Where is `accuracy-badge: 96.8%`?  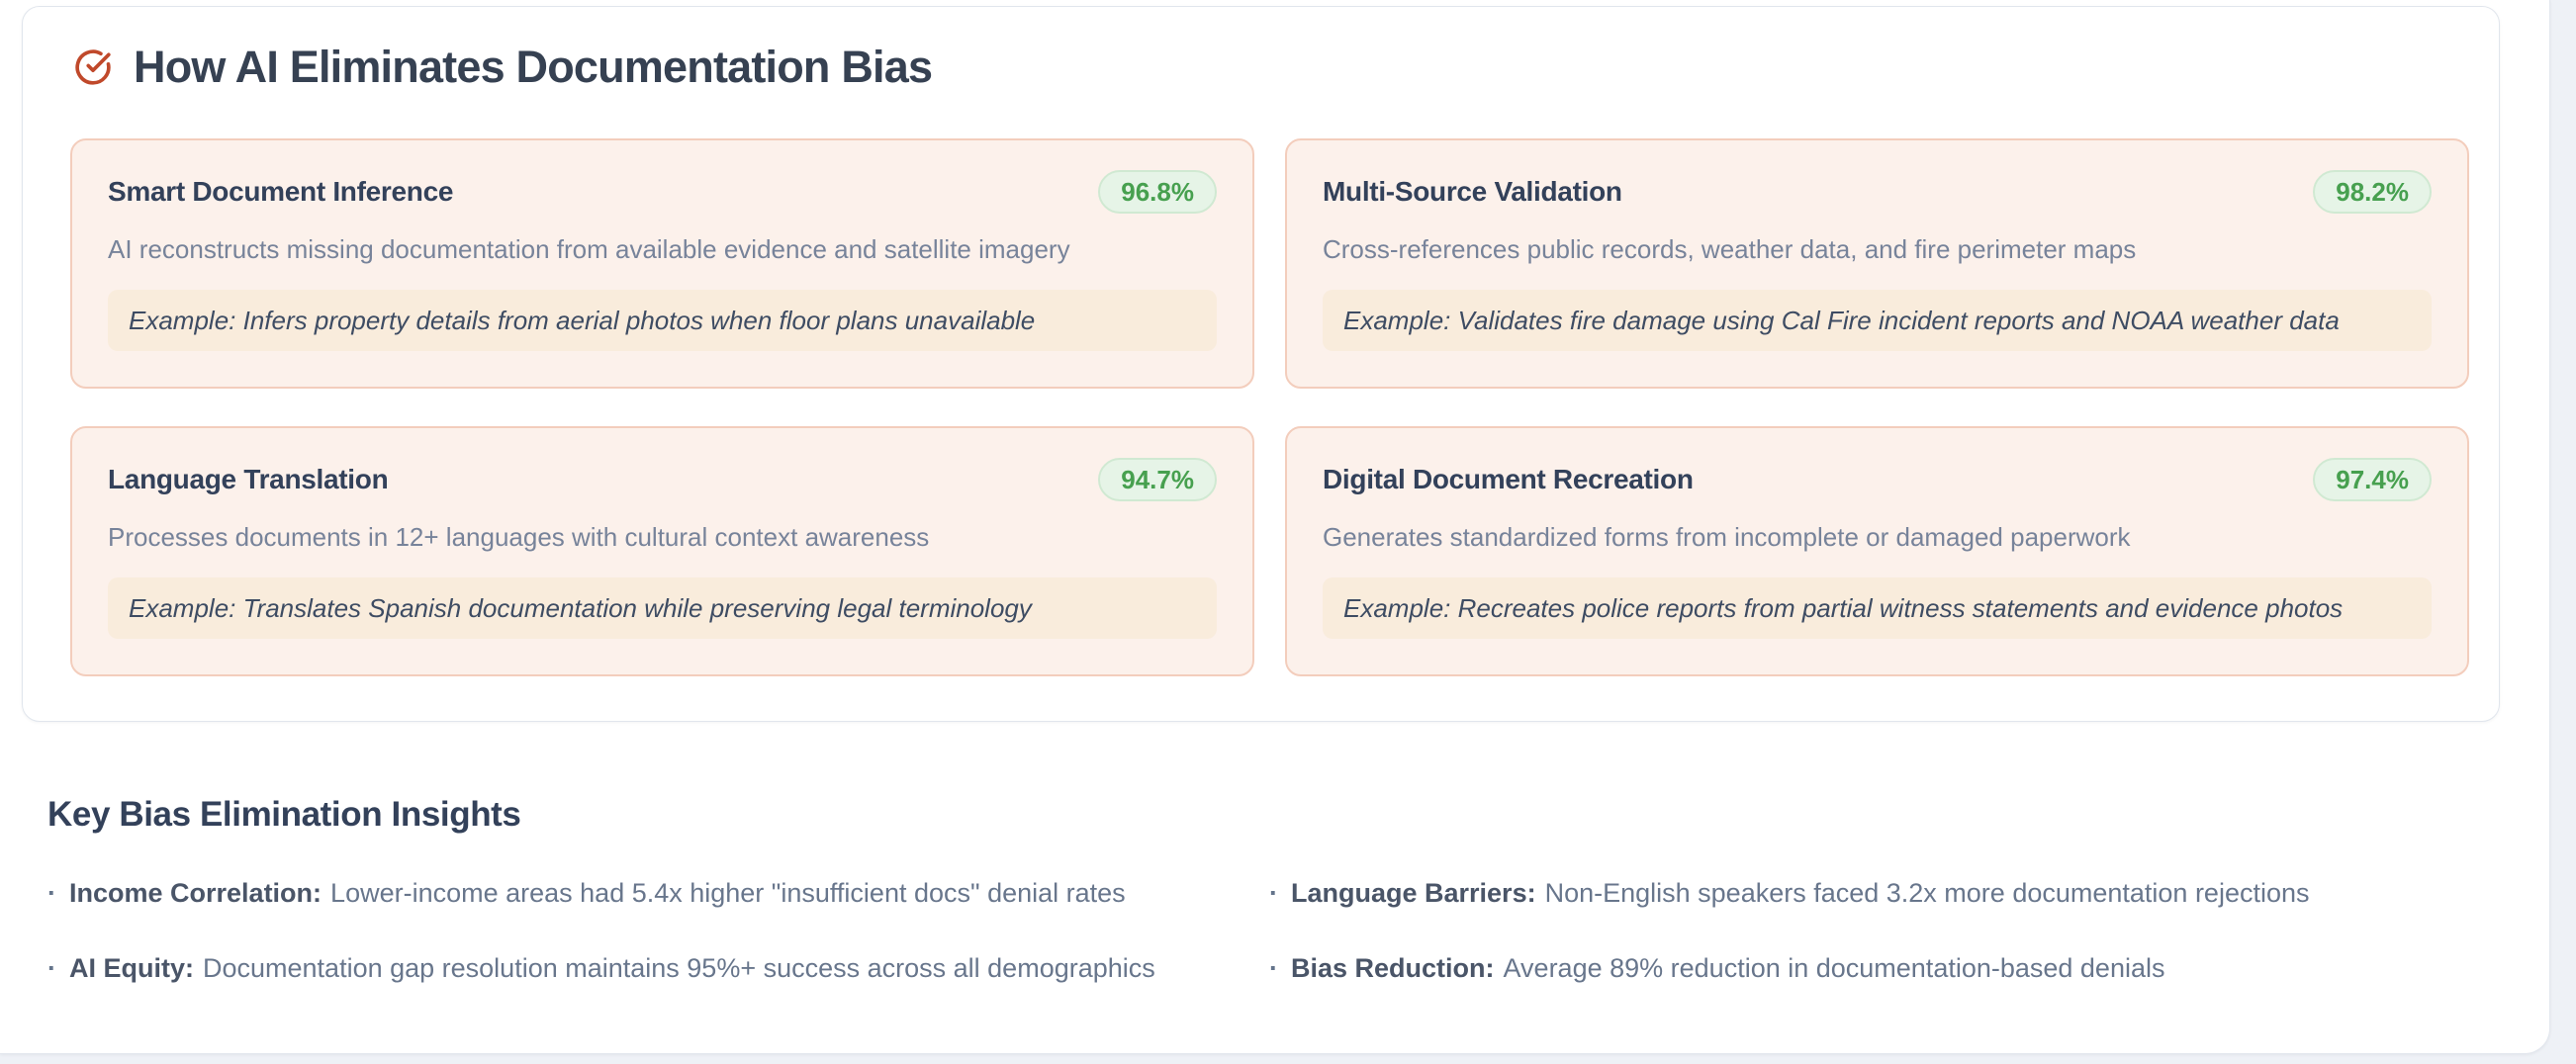 accuracy-badge: 96.8% is located at coordinates (1157, 192).